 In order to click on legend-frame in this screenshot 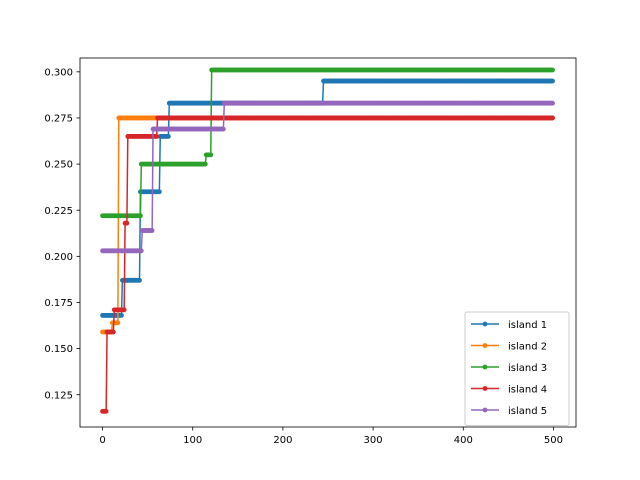, I will do `click(517, 368)`.